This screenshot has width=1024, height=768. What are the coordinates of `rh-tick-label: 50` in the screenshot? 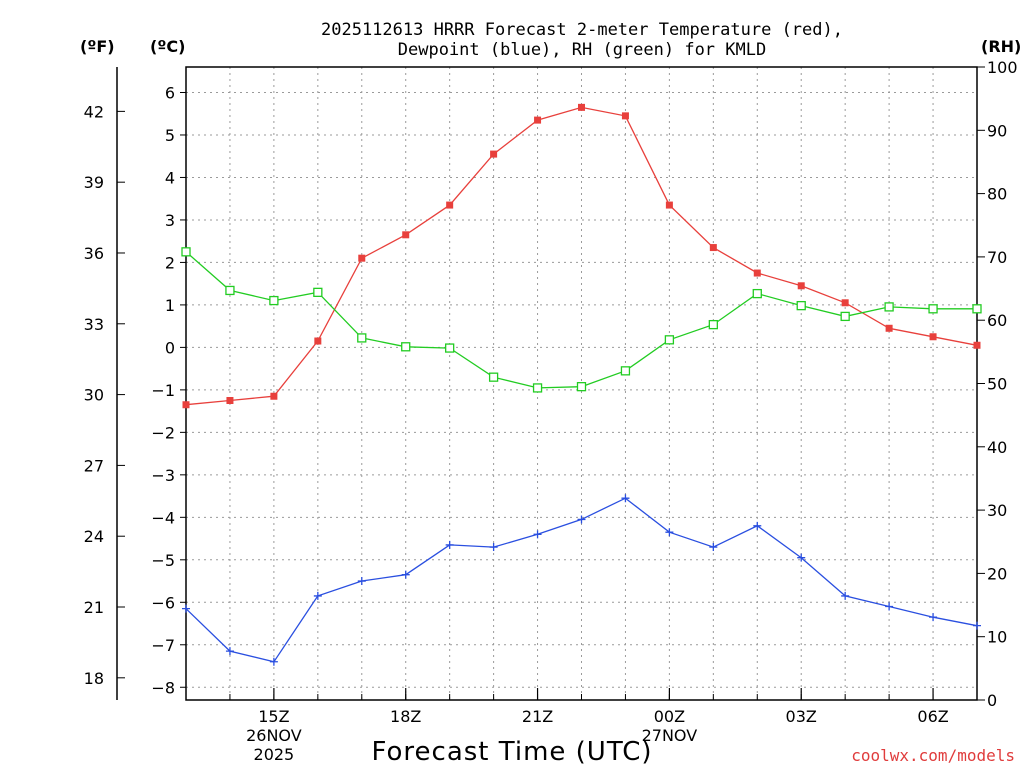 It's located at (997, 384).